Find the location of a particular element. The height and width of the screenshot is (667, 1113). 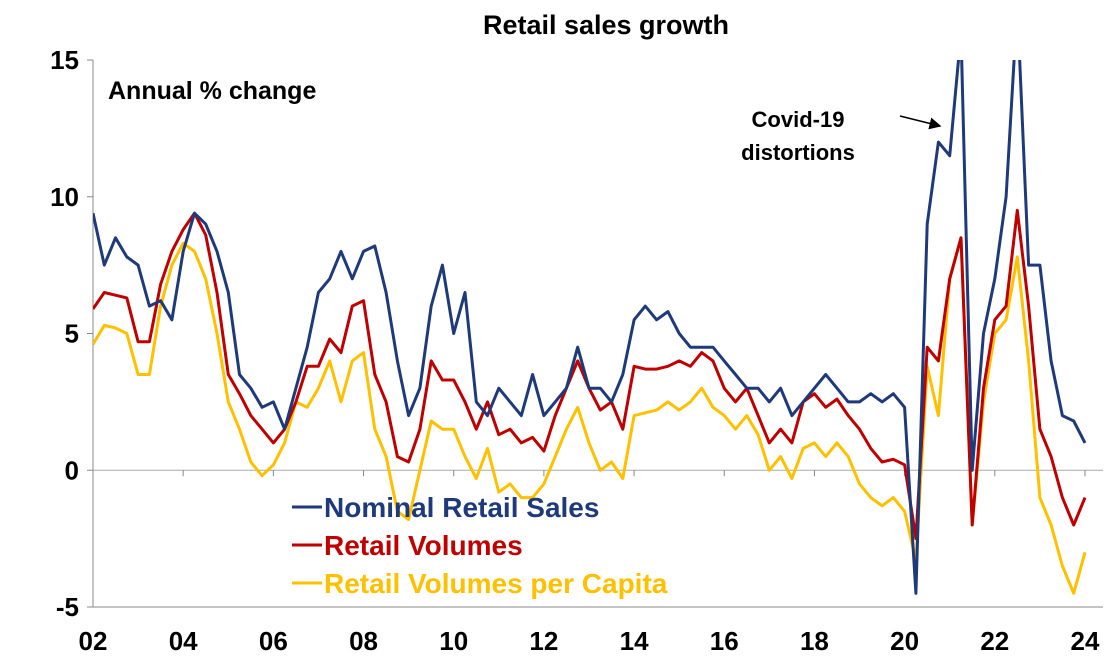

y-tick-label: 10 is located at coordinates (64, 197).